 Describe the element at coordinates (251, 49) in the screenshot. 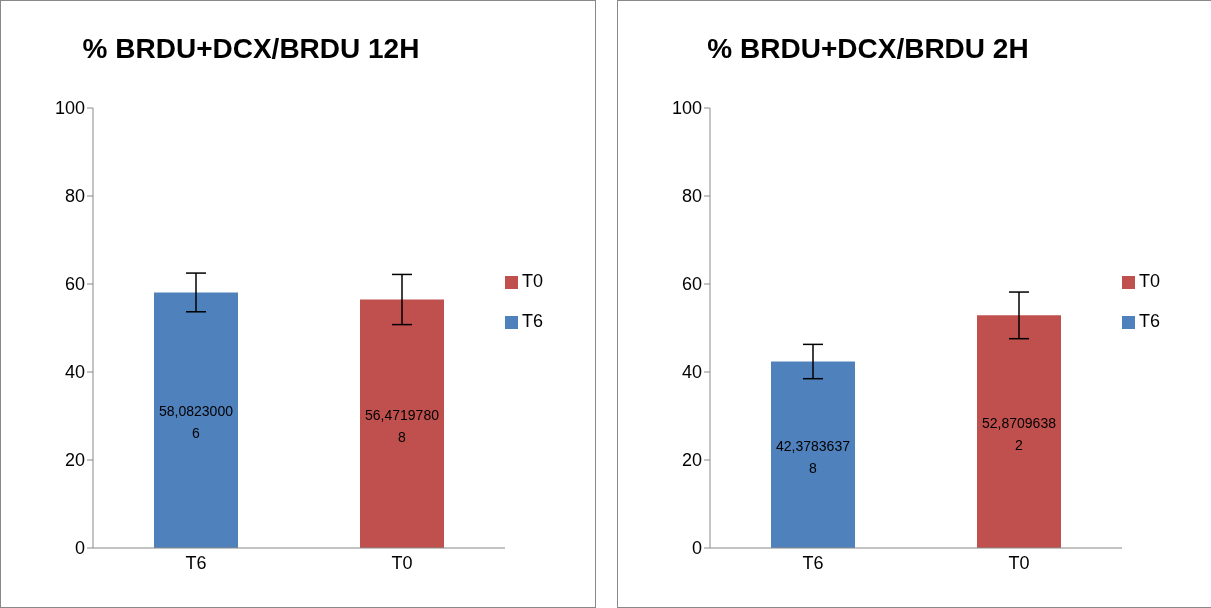

I see `chart-title: % BRDU+DCX/BRDU 12H` at that location.